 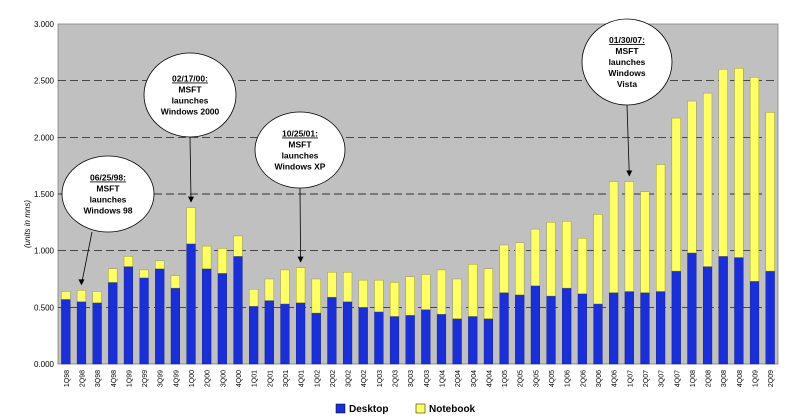 I want to click on x-tick-label: 2Q99, so click(x=145, y=378).